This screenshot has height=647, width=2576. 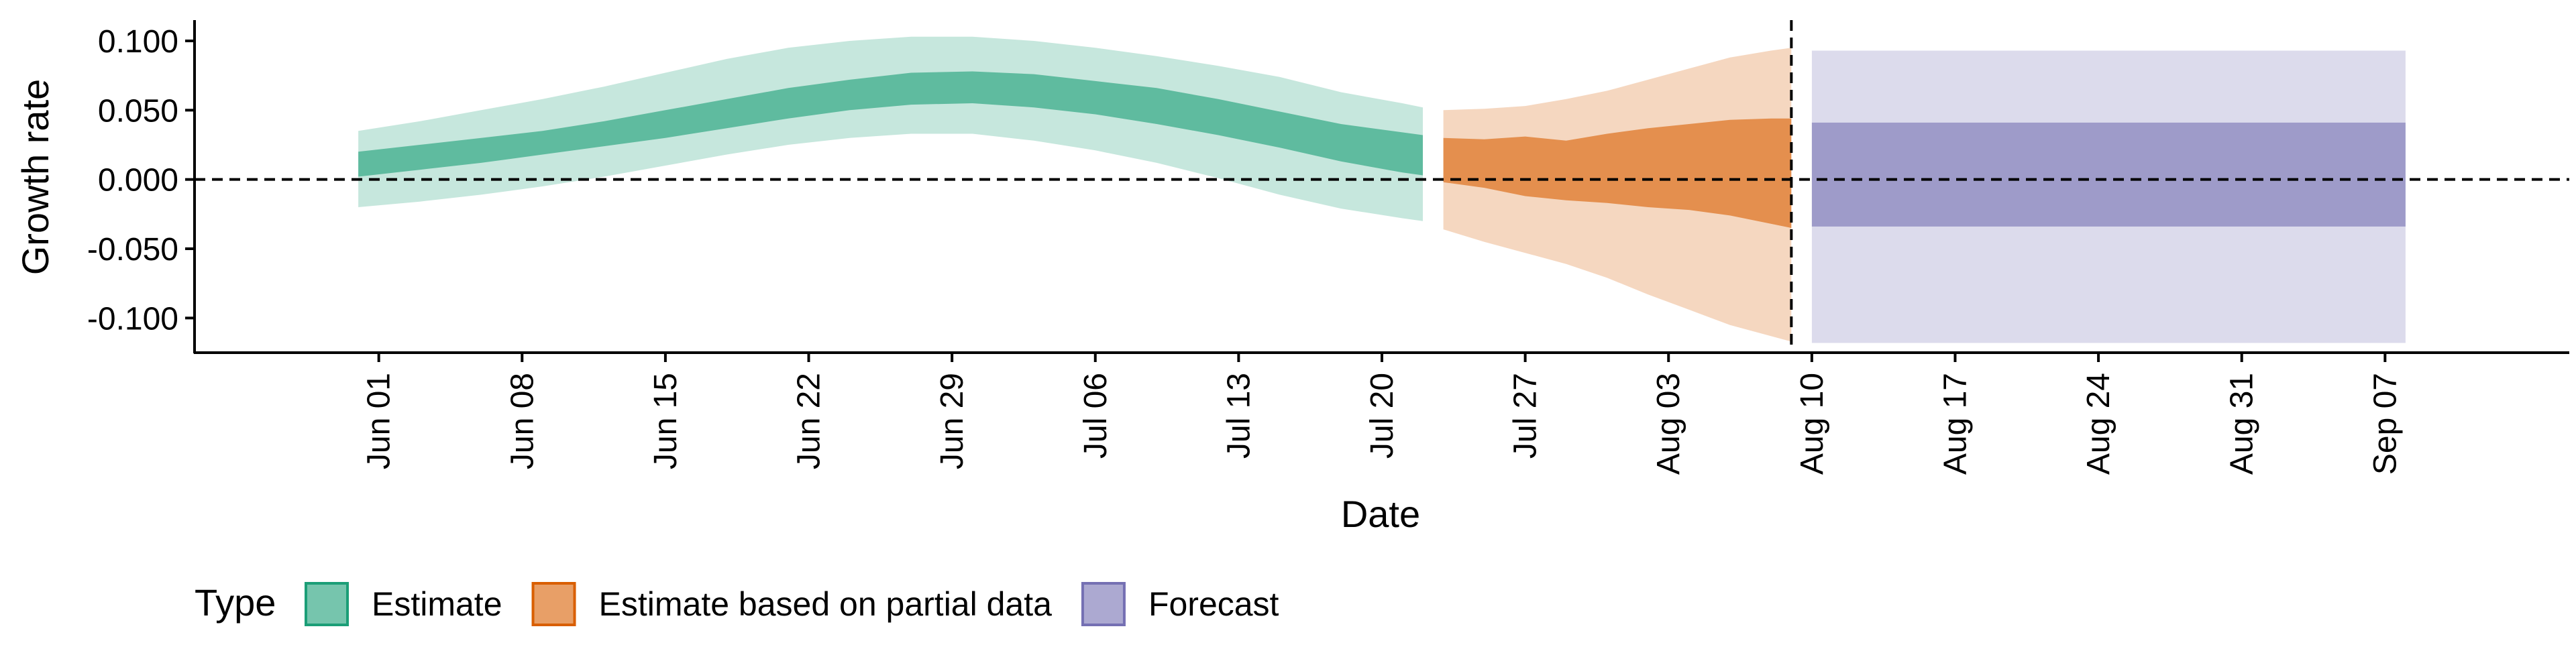 What do you see at coordinates (666, 421) in the screenshot?
I see `x-tick-label: Jun 15` at bounding box center [666, 421].